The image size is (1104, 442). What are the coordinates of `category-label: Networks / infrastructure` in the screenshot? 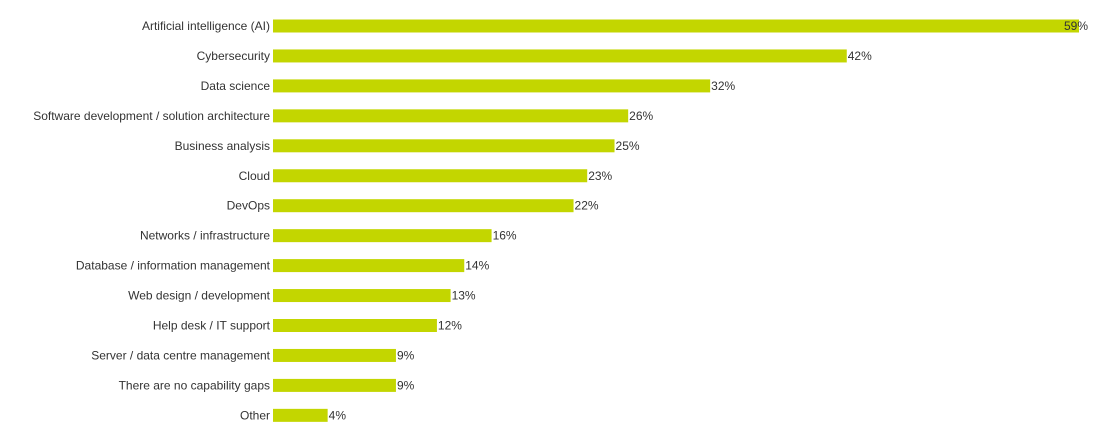 It's located at (205, 236).